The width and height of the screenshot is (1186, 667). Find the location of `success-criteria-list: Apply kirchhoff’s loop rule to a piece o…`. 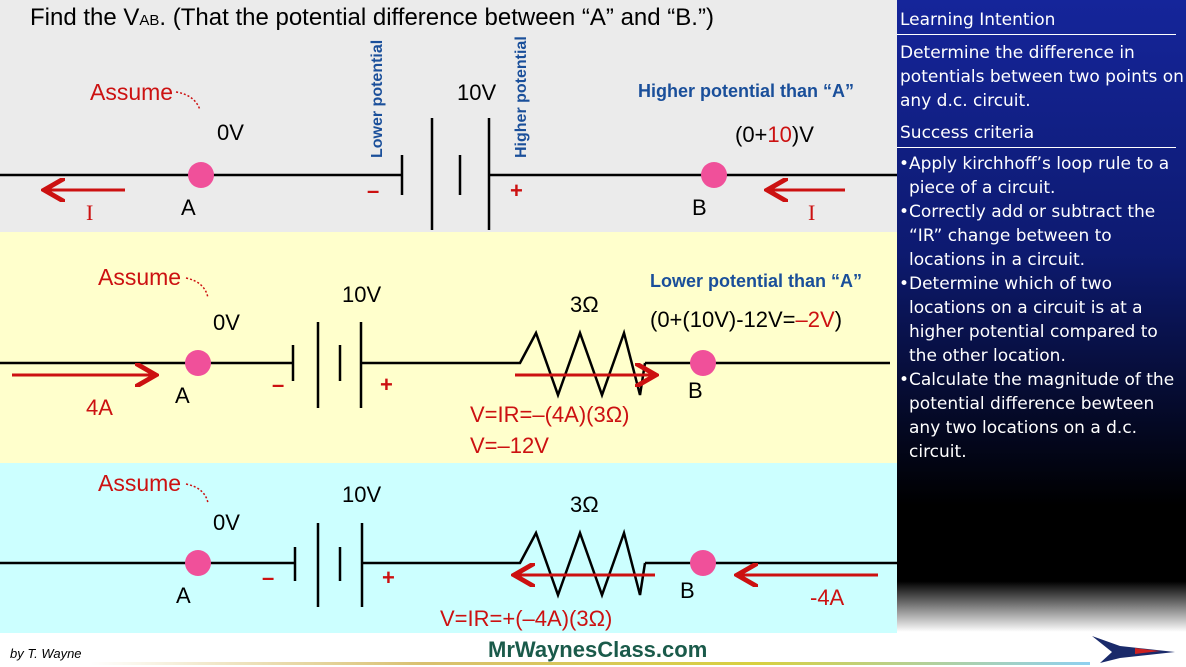

success-criteria-list: Apply kirchhoff’s loop rule to a piece o… is located at coordinates (1041, 308).